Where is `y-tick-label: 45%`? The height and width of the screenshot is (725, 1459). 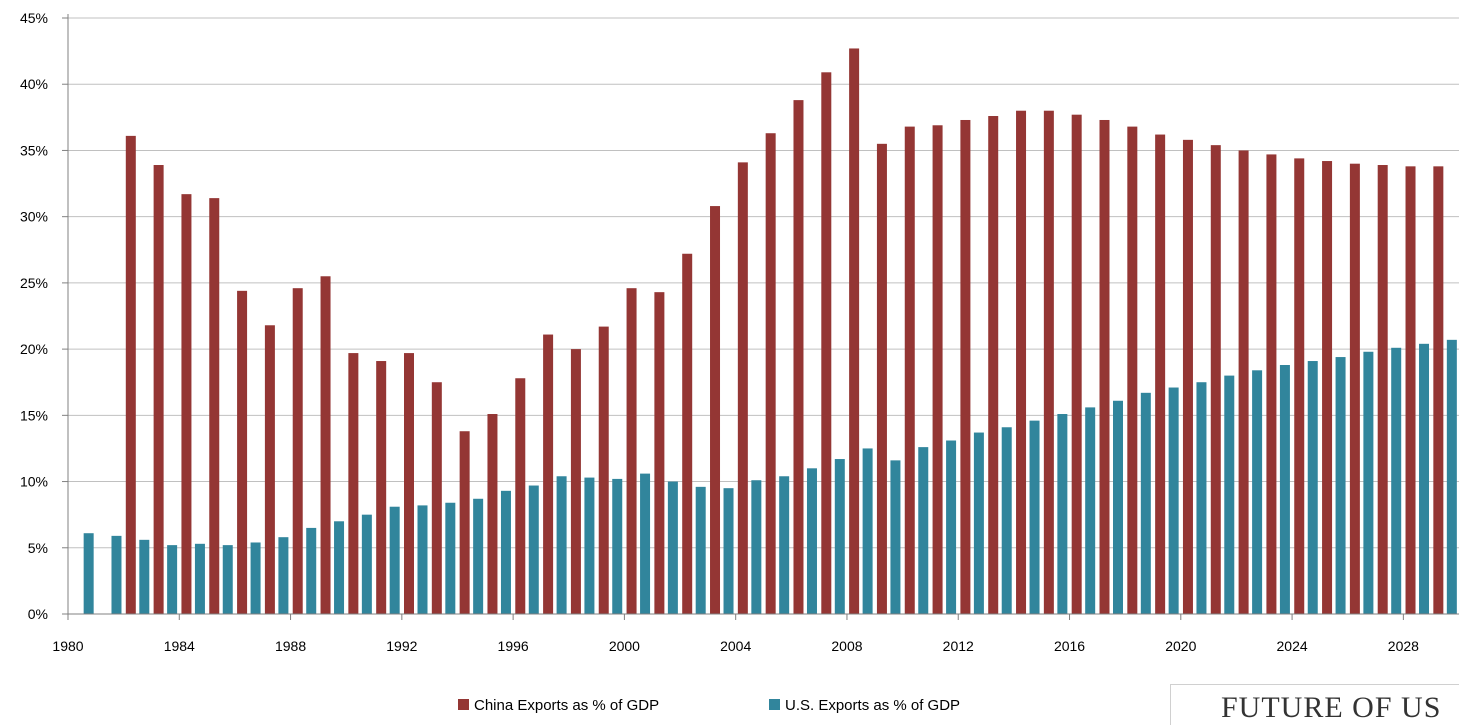
y-tick-label: 45% is located at coordinates (34, 18).